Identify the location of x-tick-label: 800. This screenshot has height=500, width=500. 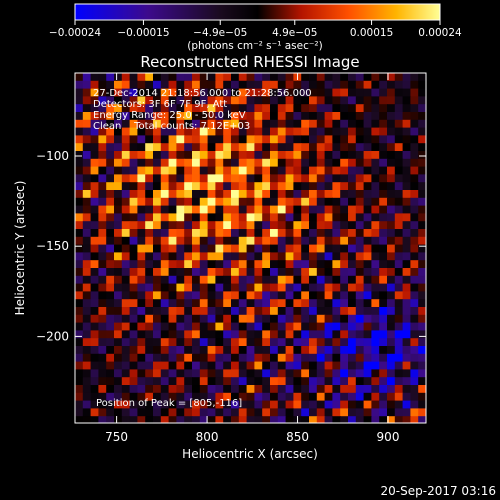
(207, 437).